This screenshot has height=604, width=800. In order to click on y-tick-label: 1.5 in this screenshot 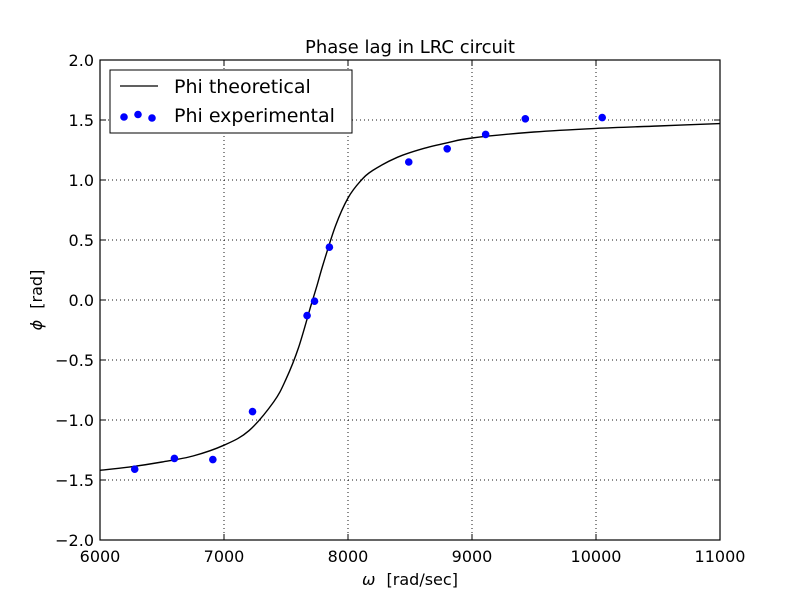, I will do `click(81, 120)`.